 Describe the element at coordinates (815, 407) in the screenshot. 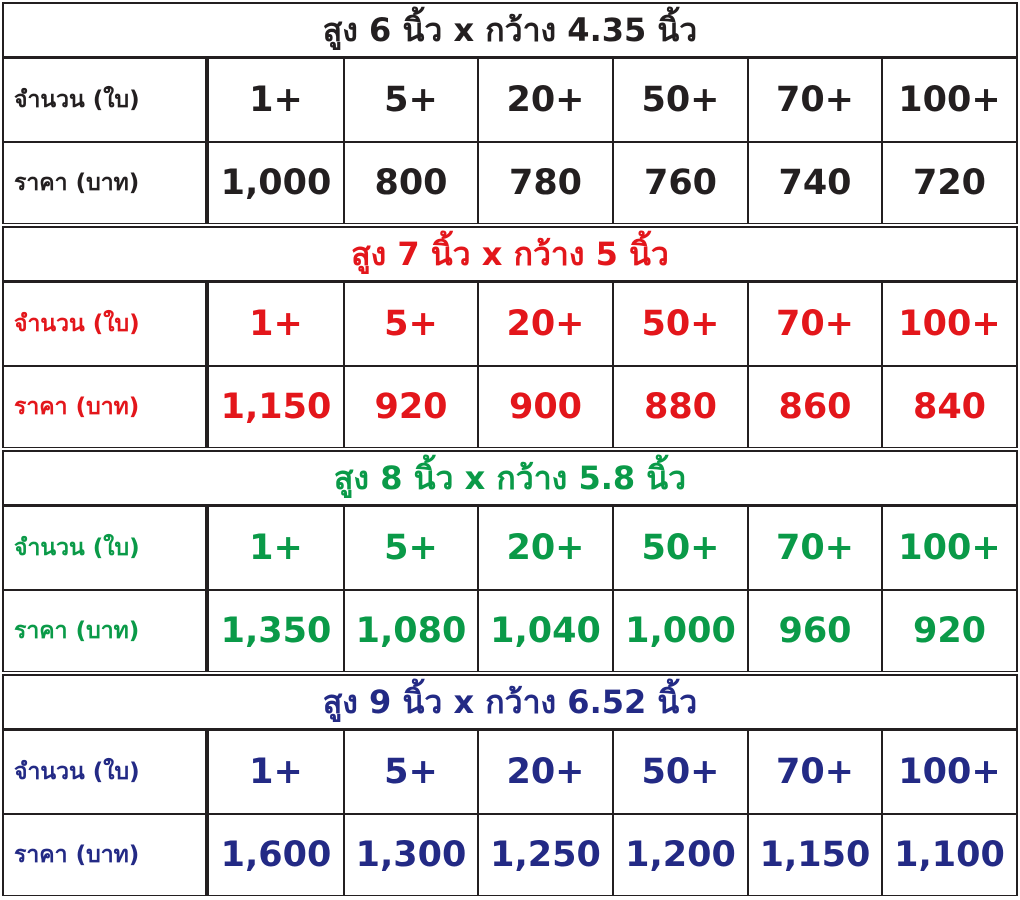

I see `price-value: 860` at that location.